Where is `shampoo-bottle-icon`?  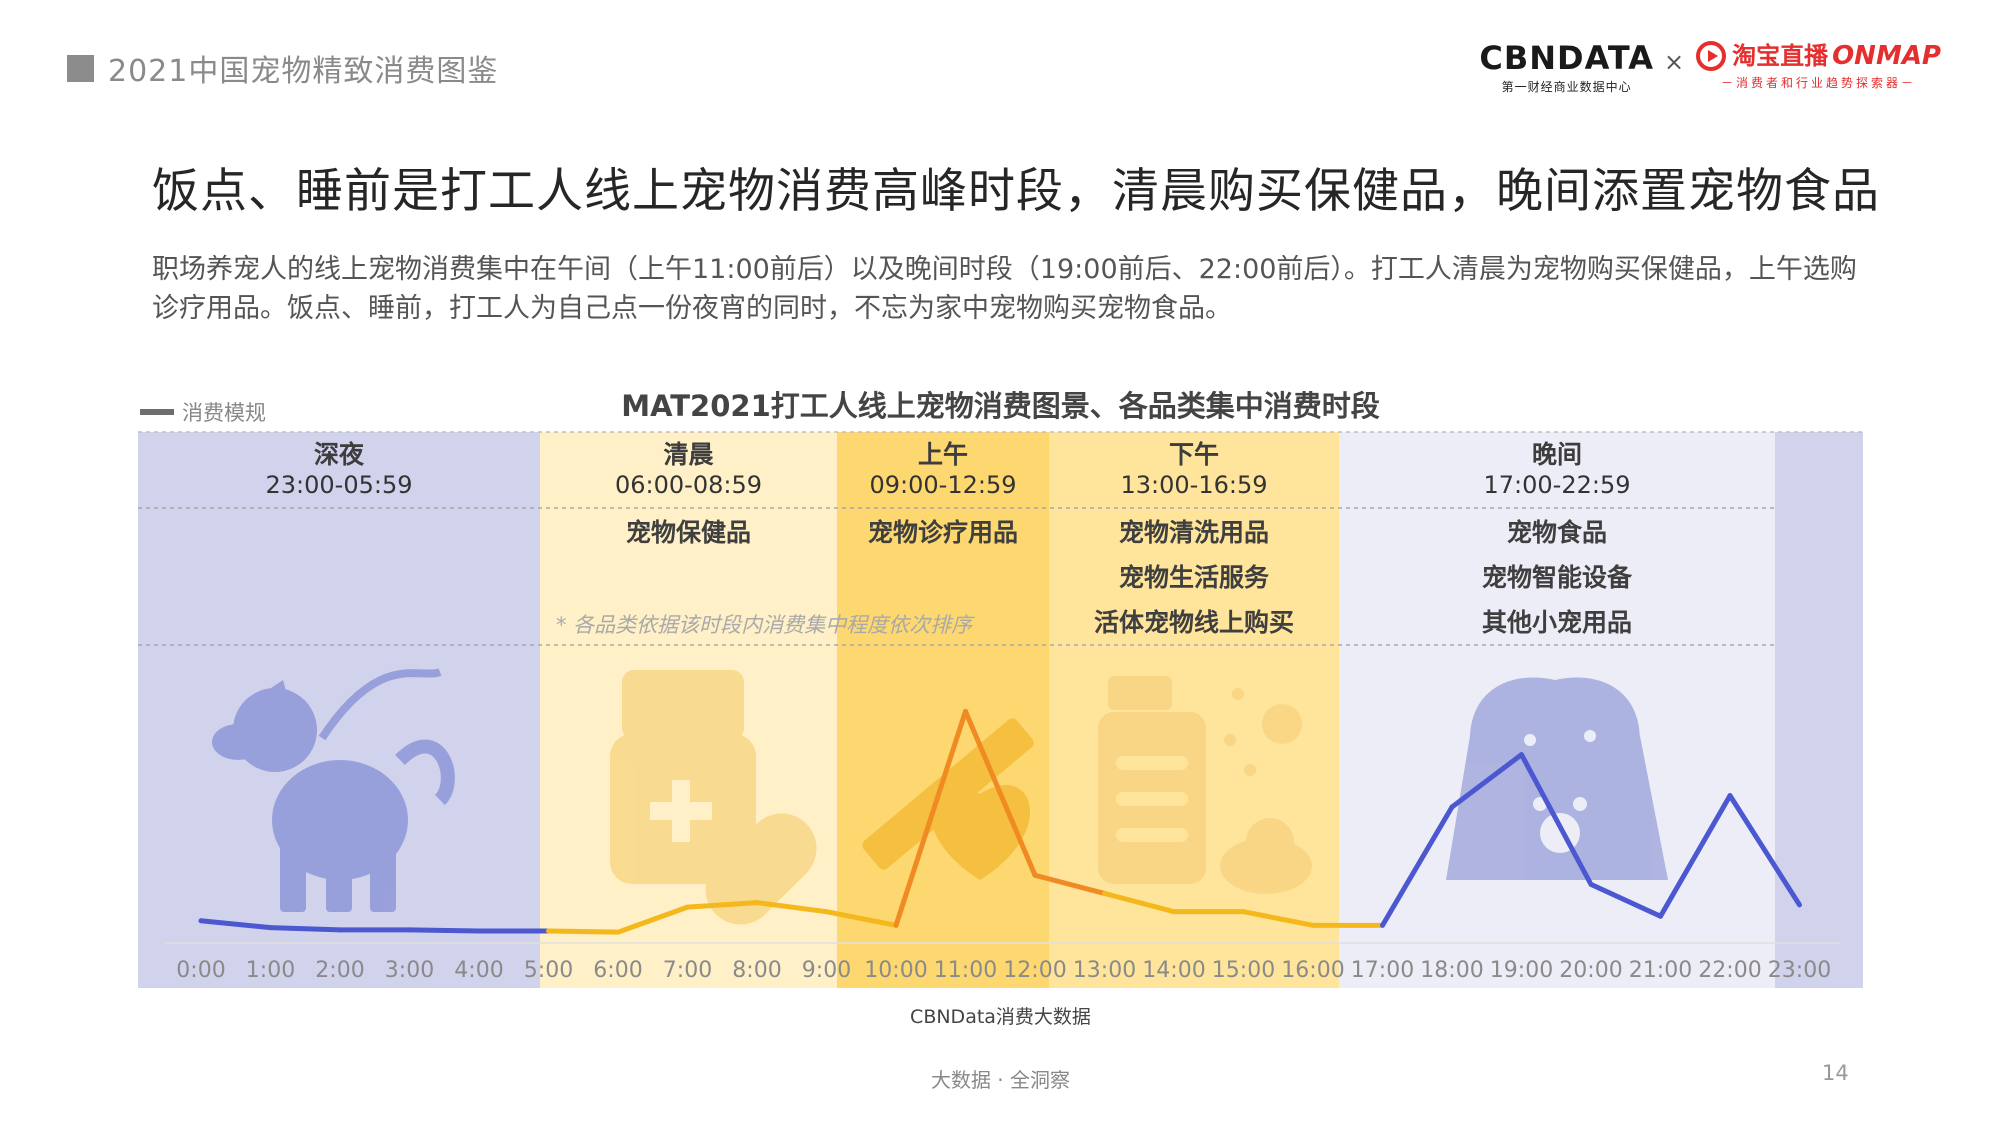
shampoo-bottle-icon is located at coordinates (1205, 785).